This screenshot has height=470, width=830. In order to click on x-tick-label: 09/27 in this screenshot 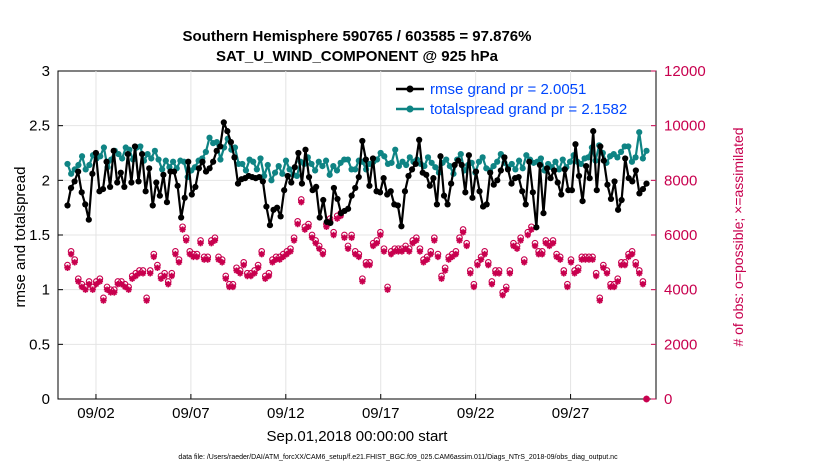, I will do `click(571, 413)`.